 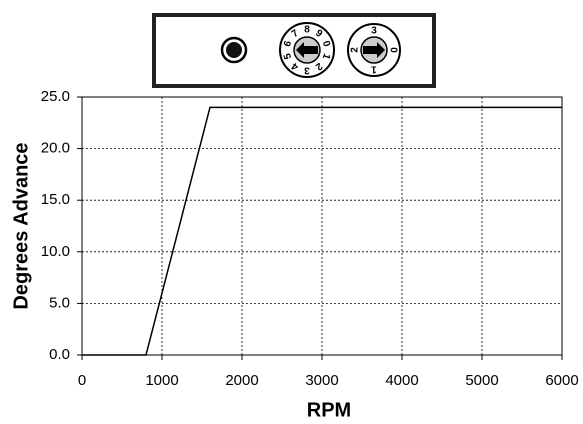 I want to click on dial-digit: 4, so click(x=294, y=66).